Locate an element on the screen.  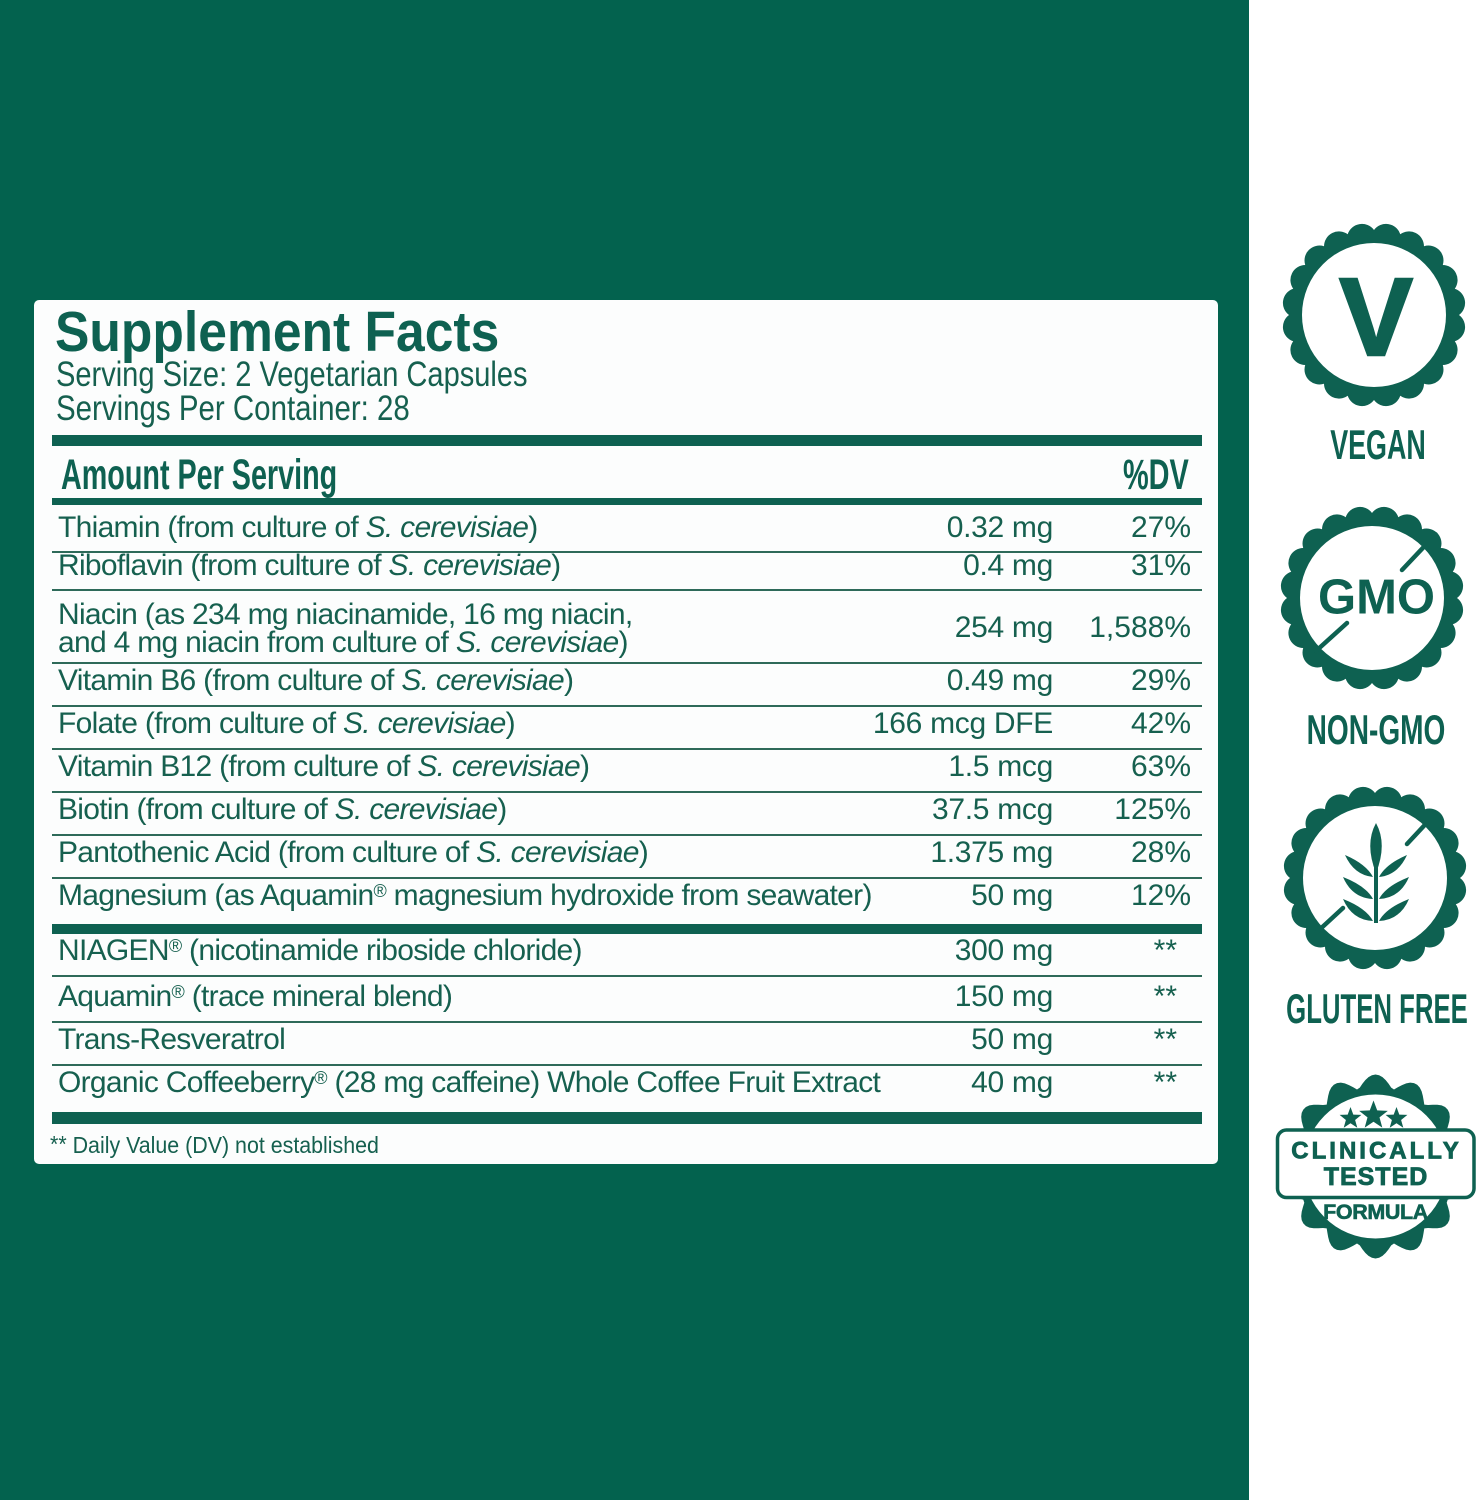
svg-text: TESTED is located at coordinates (1376, 1177).